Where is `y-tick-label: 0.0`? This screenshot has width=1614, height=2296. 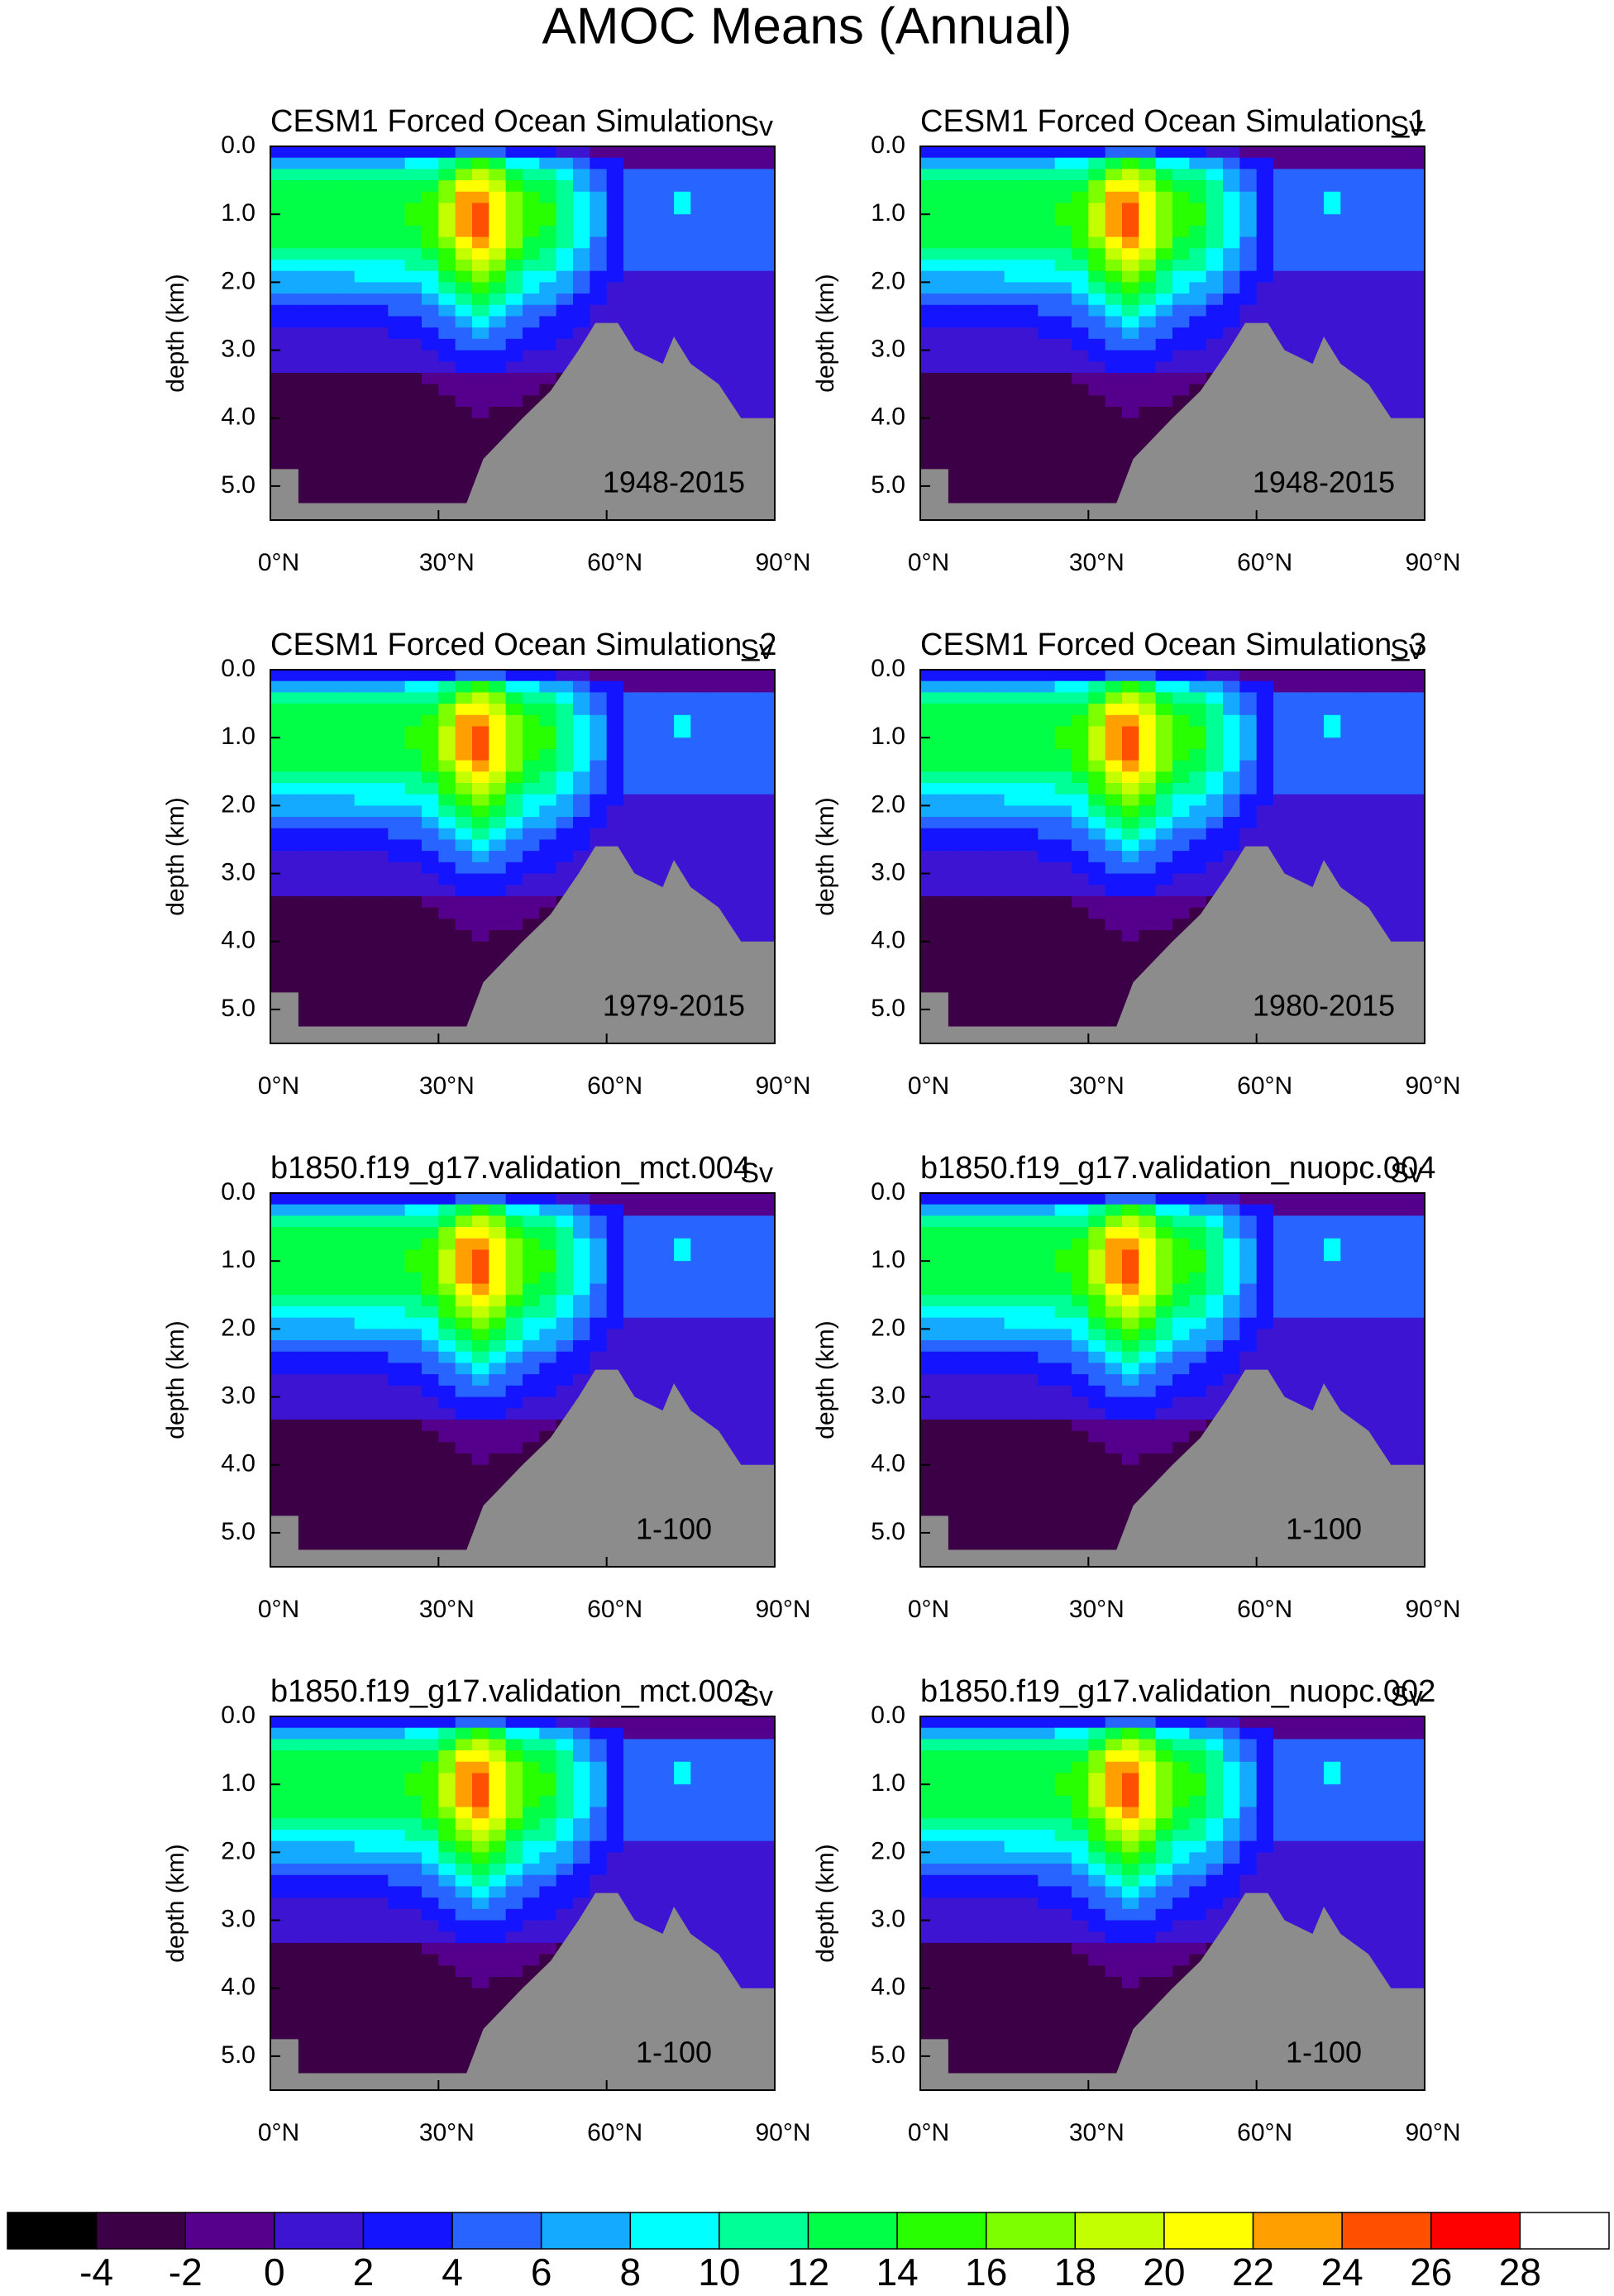 y-tick-label: 0.0 is located at coordinates (238, 668).